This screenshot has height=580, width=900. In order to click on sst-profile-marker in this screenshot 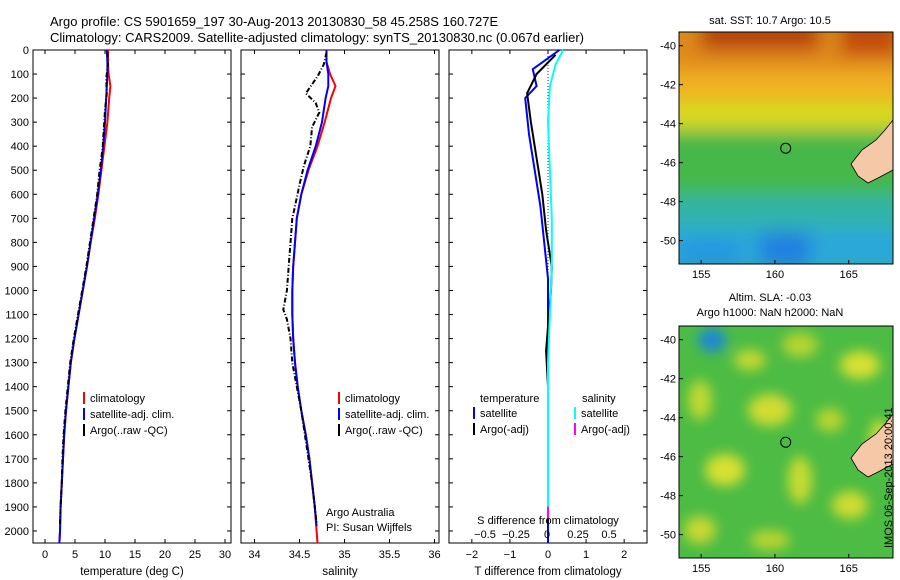, I will do `click(786, 148)`.